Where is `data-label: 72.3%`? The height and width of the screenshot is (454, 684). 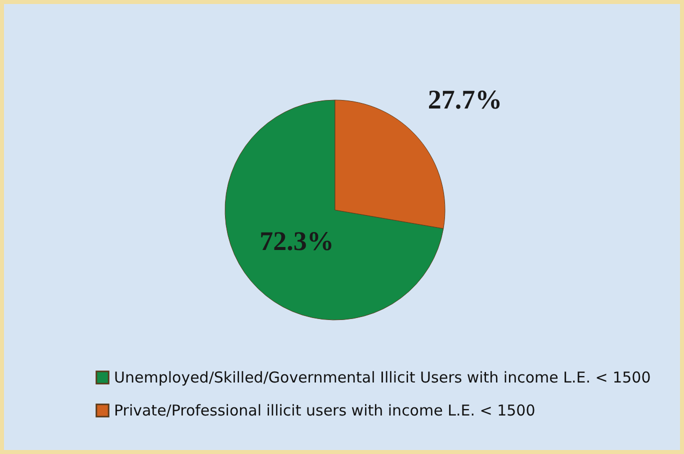 data-label: 72.3% is located at coordinates (297, 241).